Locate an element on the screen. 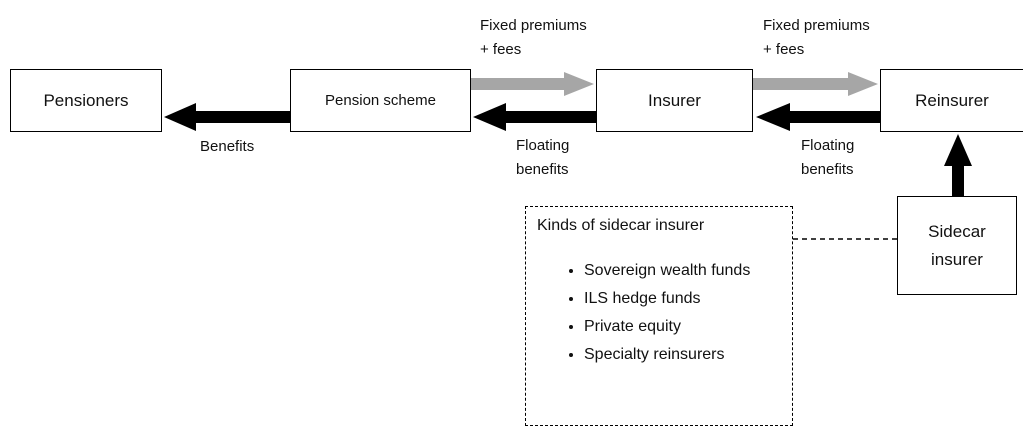  gray-arrows is located at coordinates (674, 84).